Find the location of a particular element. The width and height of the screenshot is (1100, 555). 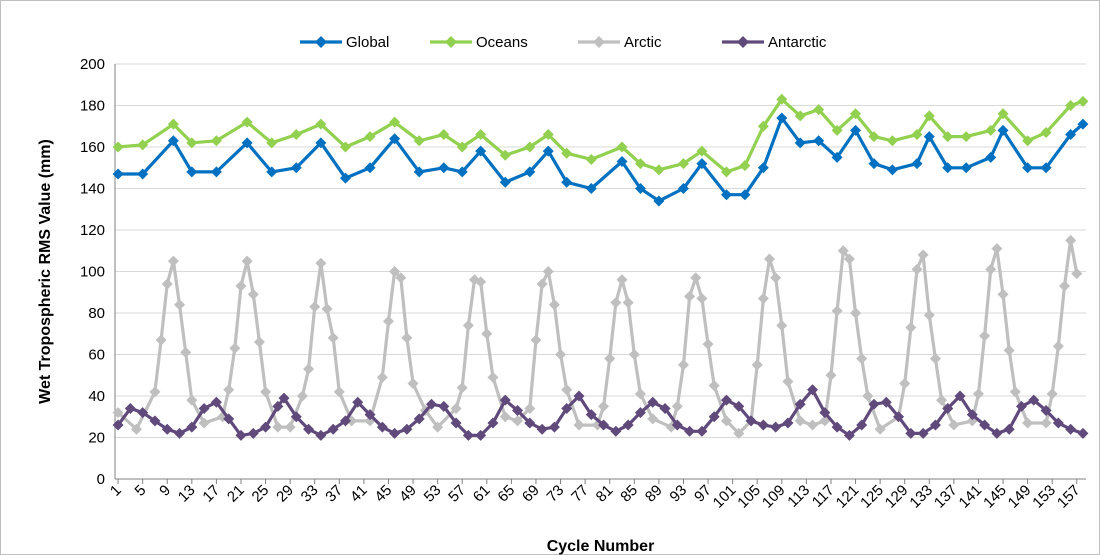

legend-label-antarctic: Antarctic is located at coordinates (797, 42).